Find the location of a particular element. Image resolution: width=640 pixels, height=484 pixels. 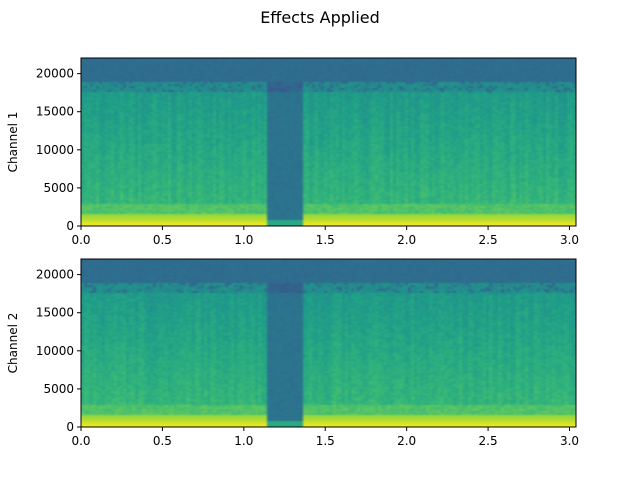

y-axis-label: Channel 2 is located at coordinates (13, 343).